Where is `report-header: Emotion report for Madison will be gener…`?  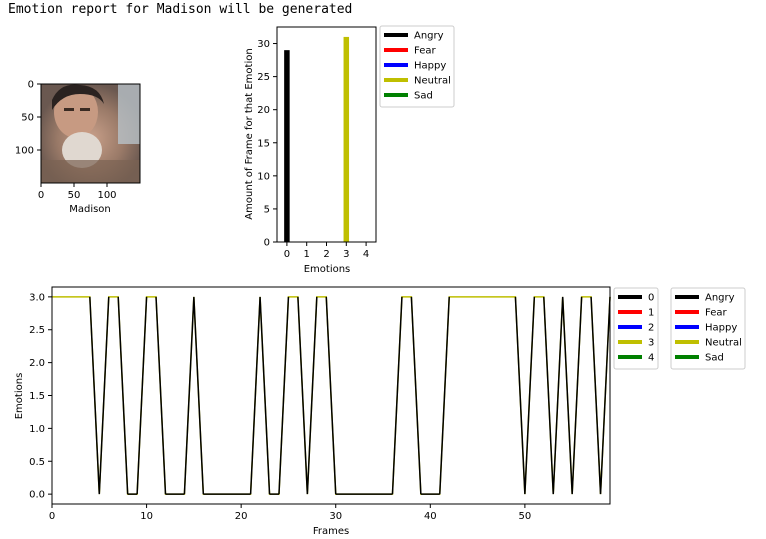 report-header: Emotion report for Madison will be gener… is located at coordinates (180, 9).